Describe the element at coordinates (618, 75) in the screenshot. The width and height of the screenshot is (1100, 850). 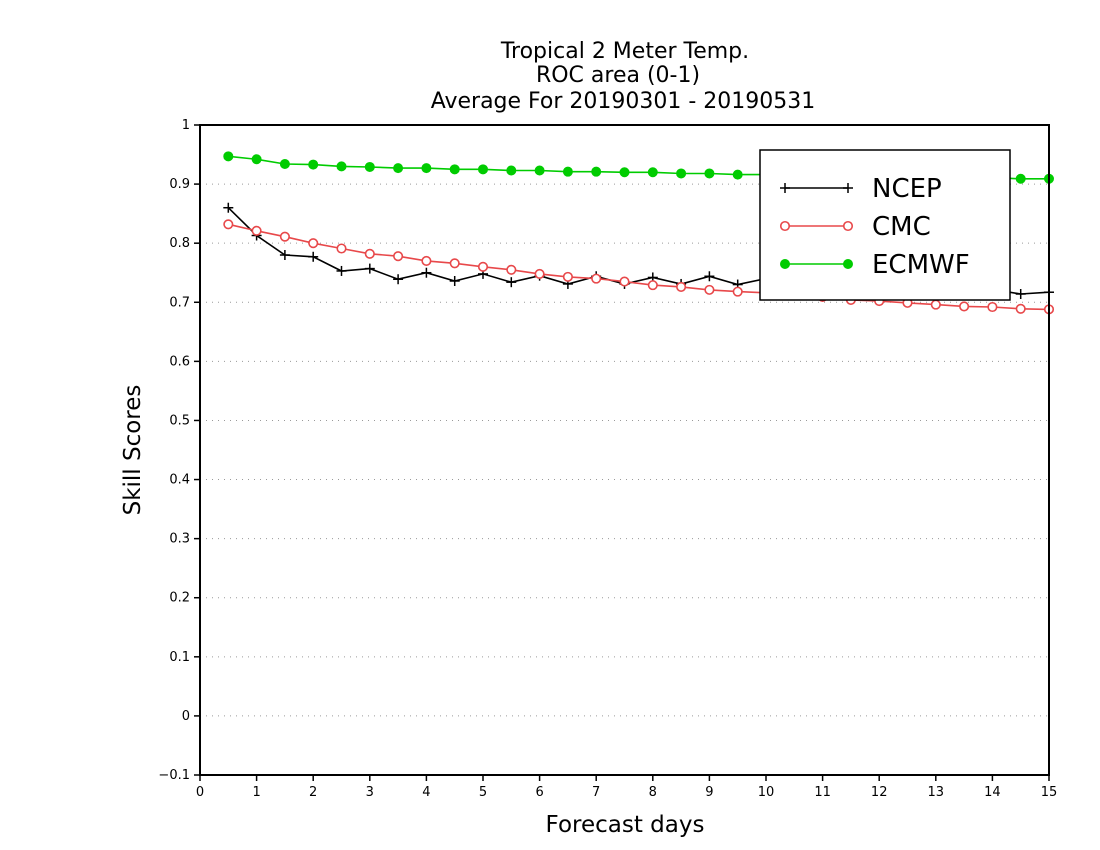
I see `title-line-2: ROC area (0-1)` at that location.